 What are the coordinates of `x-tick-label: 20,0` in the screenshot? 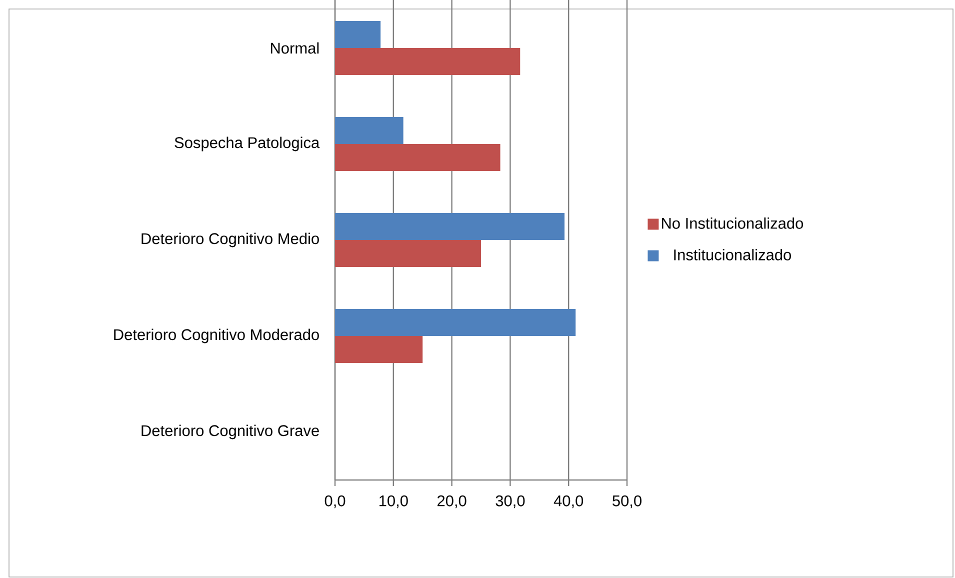 It's located at (452, 501).